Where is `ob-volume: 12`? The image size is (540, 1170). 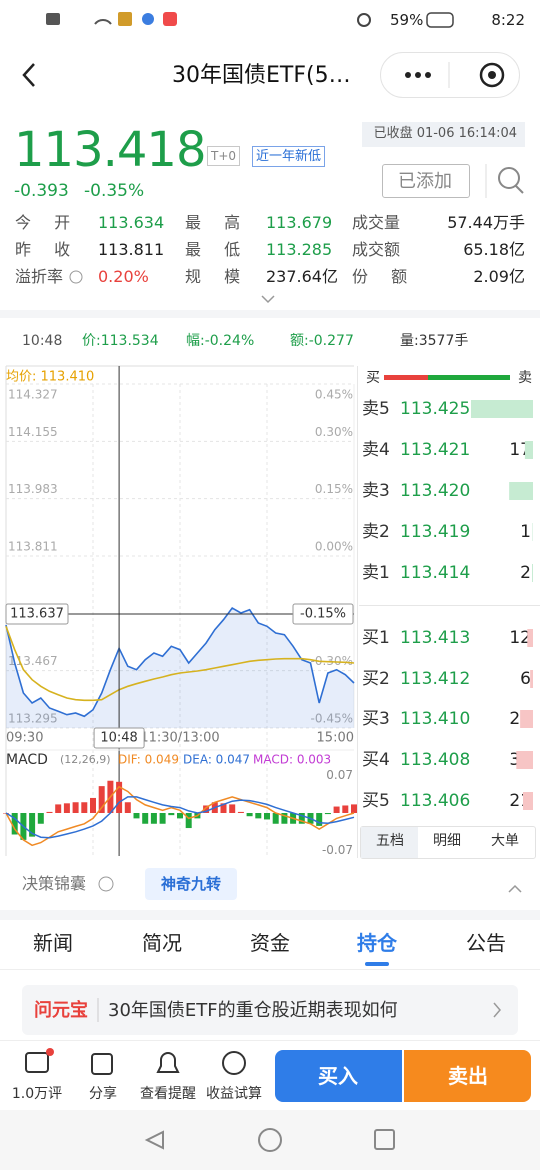
ob-volume: 12 is located at coordinates (520, 638).